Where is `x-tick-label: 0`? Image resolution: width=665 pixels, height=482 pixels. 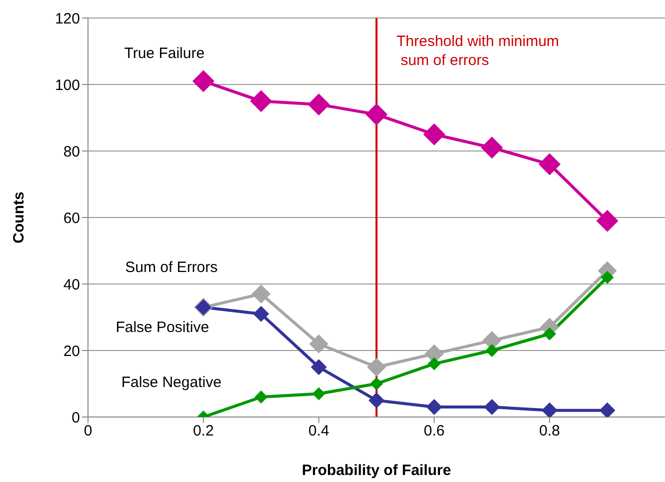
x-tick-label: 0 is located at coordinates (88, 431).